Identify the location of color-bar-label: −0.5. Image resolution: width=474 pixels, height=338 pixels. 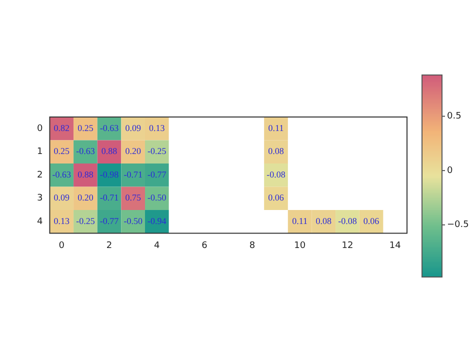
(458, 225).